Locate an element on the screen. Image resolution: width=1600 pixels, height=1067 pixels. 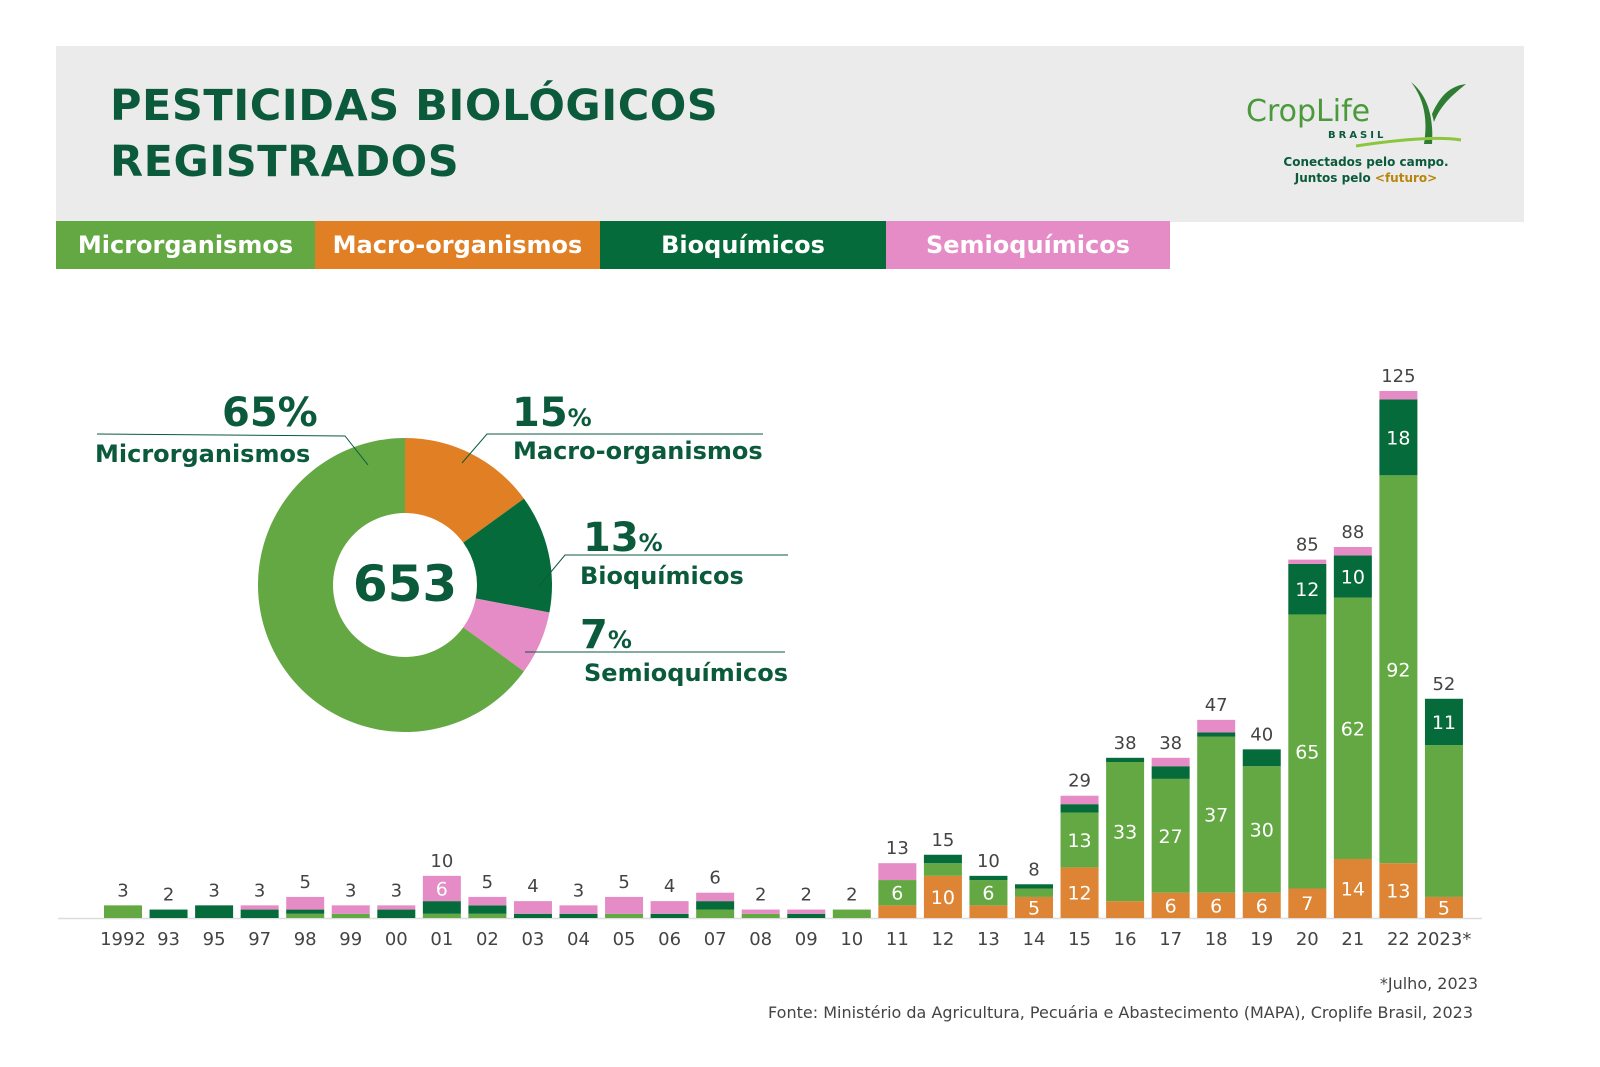
bar-1992: 3 is located at coordinates (123, 899).